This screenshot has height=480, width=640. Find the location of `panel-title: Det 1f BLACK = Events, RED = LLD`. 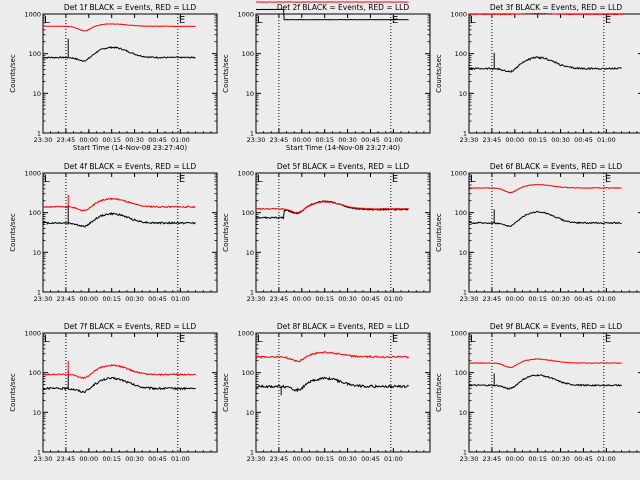

panel-title: Det 1f BLACK = Events, RED = LLD is located at coordinates (130, 7).